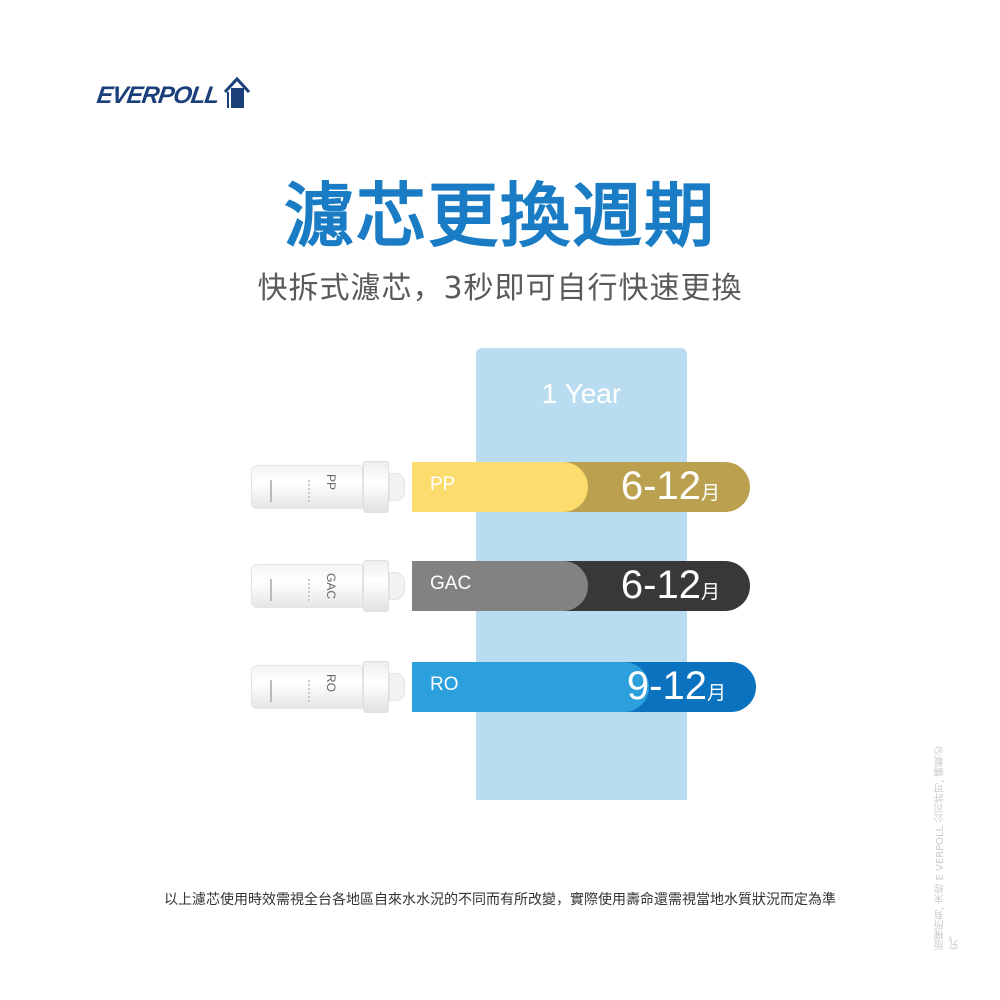  Describe the element at coordinates (331, 586) in the screenshot. I see `cartridge-label: GAC` at that location.